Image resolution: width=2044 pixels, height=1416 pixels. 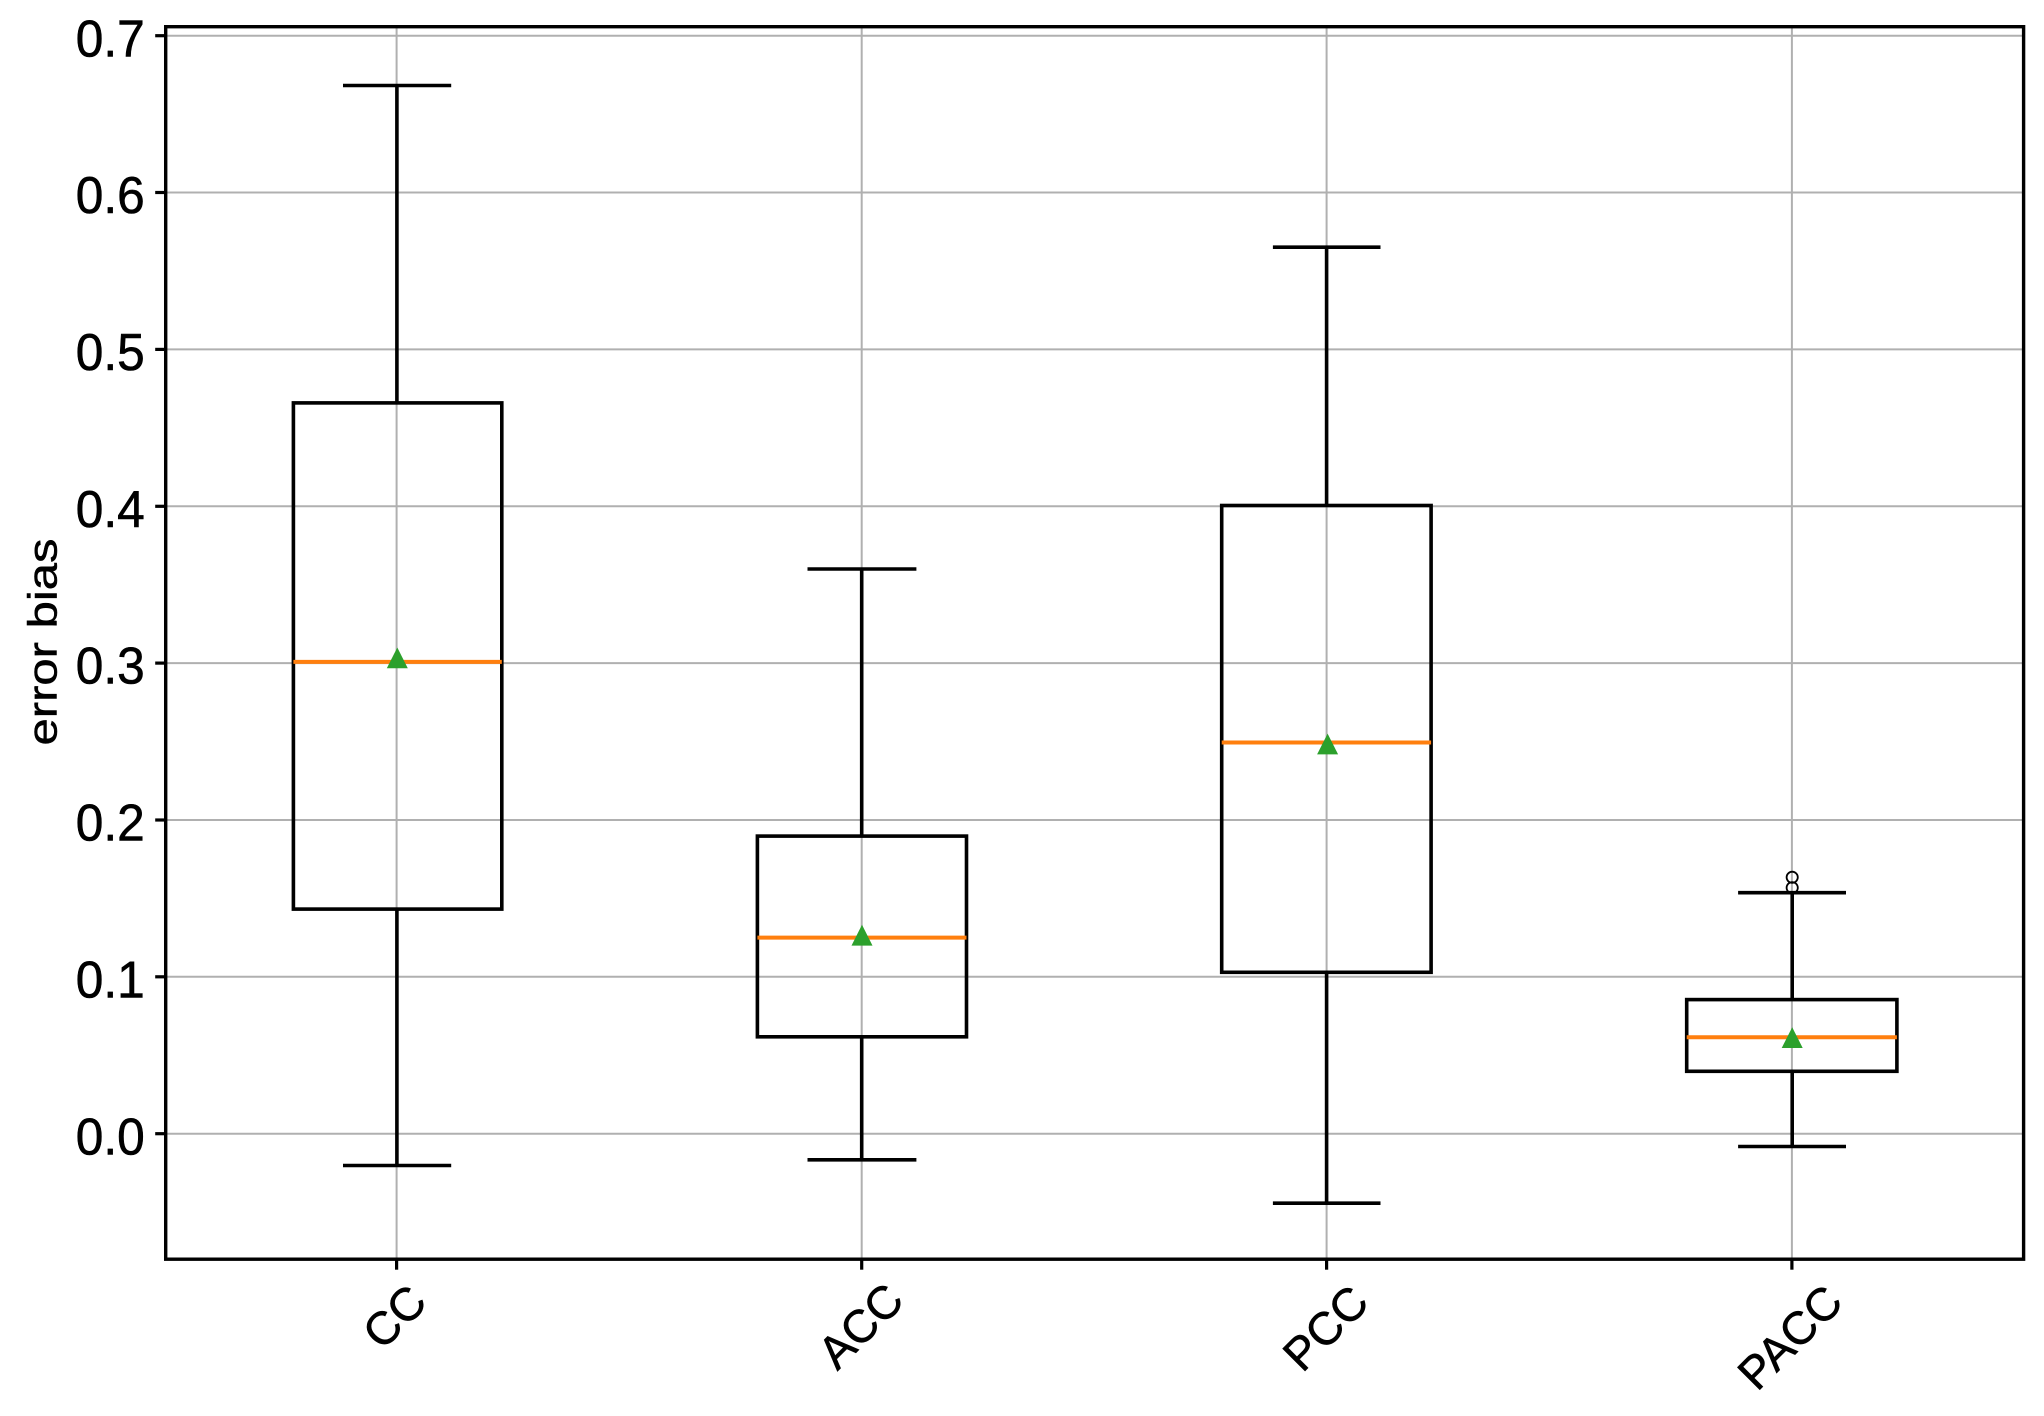 I want to click on svg-text: 0.7, so click(x=110, y=39).